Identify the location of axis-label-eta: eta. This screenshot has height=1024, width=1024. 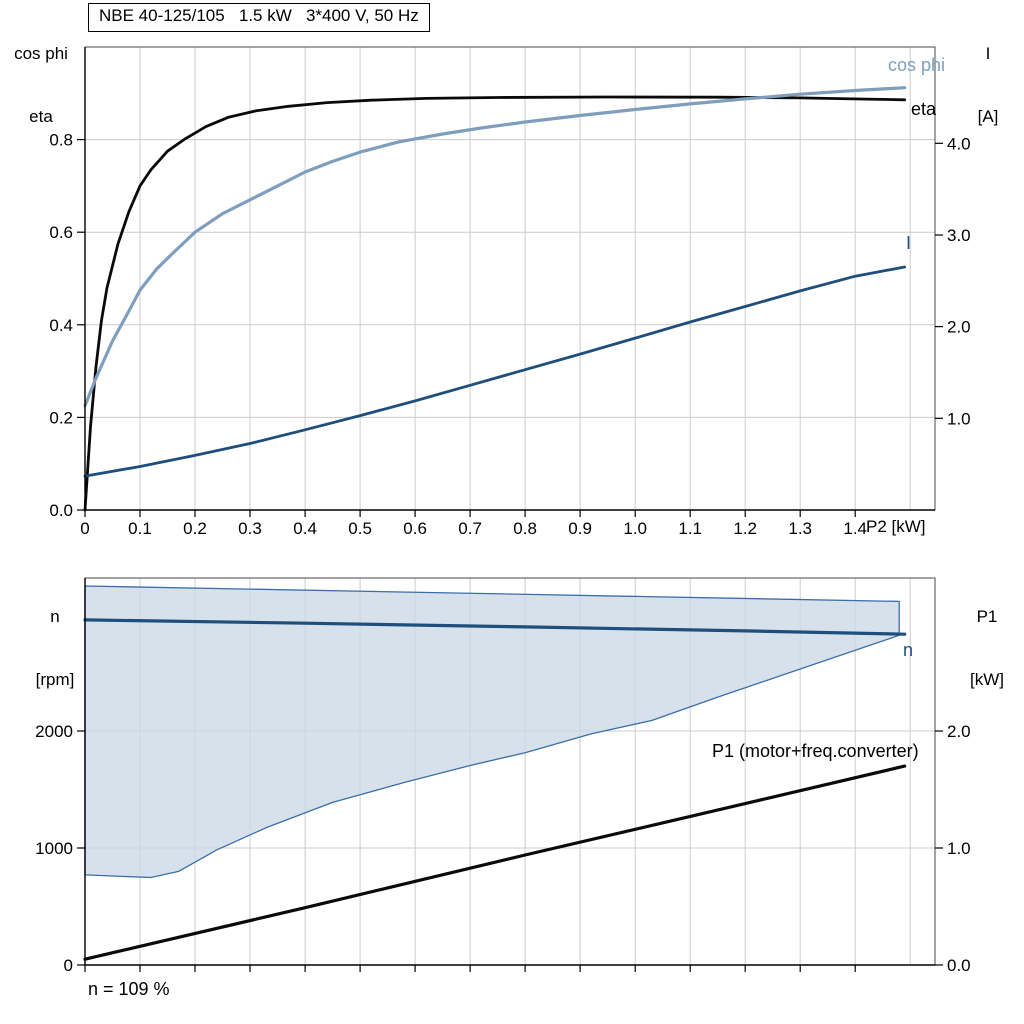
(41, 116).